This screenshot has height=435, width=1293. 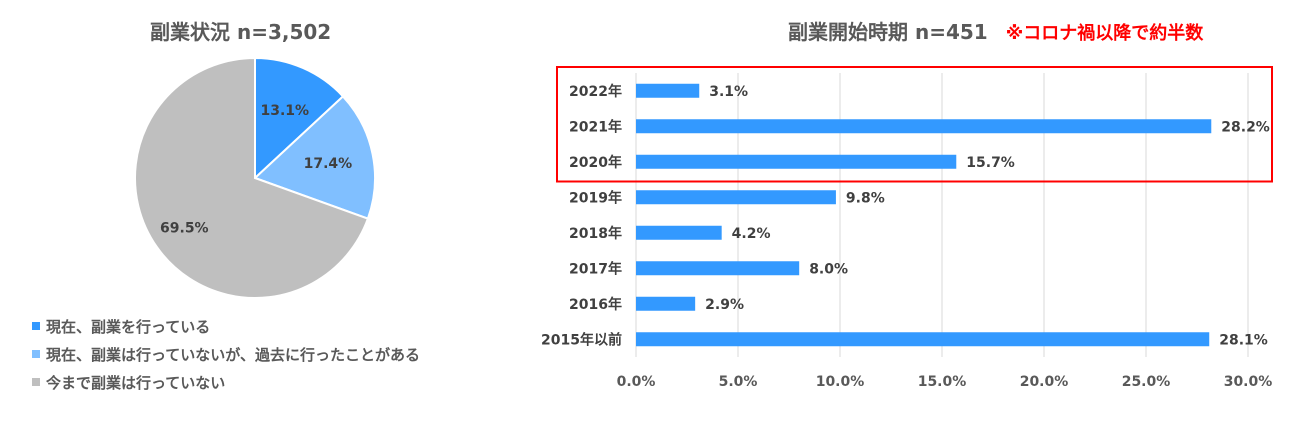 I want to click on y-tick-label: 2019年, so click(x=595, y=197).